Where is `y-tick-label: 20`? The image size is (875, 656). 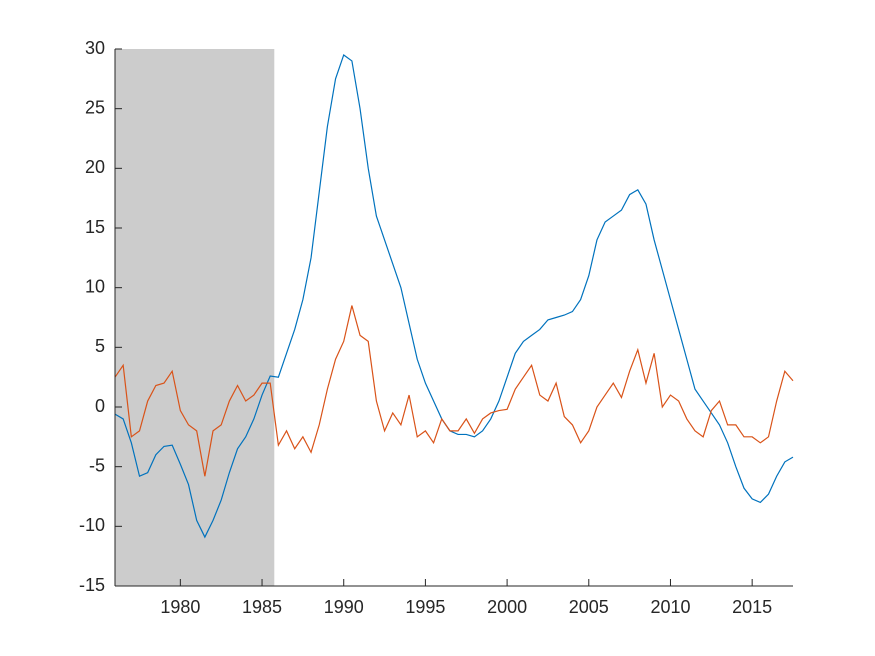
y-tick-label: 20 is located at coordinates (95, 167).